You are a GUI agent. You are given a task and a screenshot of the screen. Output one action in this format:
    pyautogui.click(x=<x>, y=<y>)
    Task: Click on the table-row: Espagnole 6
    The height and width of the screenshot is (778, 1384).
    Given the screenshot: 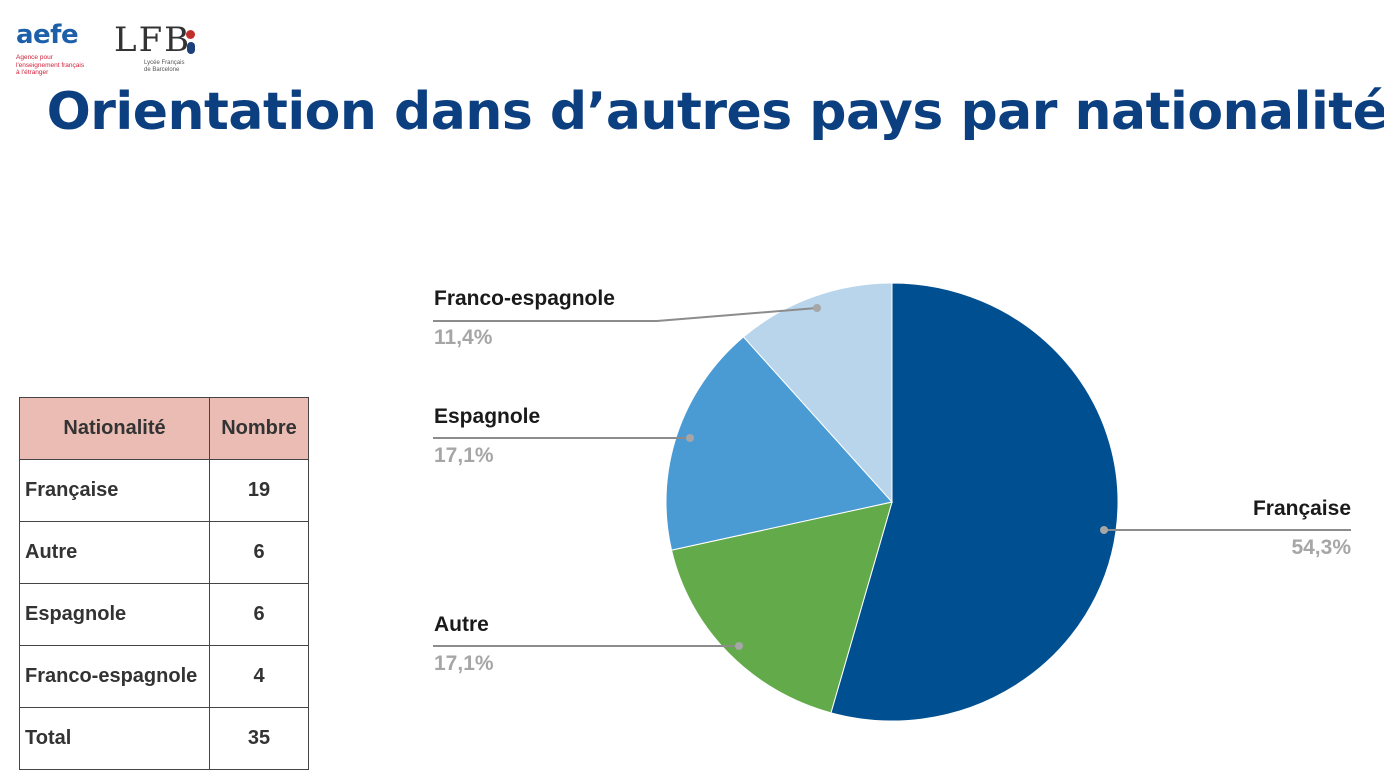 What is the action you would take?
    pyautogui.click(x=164, y=614)
    